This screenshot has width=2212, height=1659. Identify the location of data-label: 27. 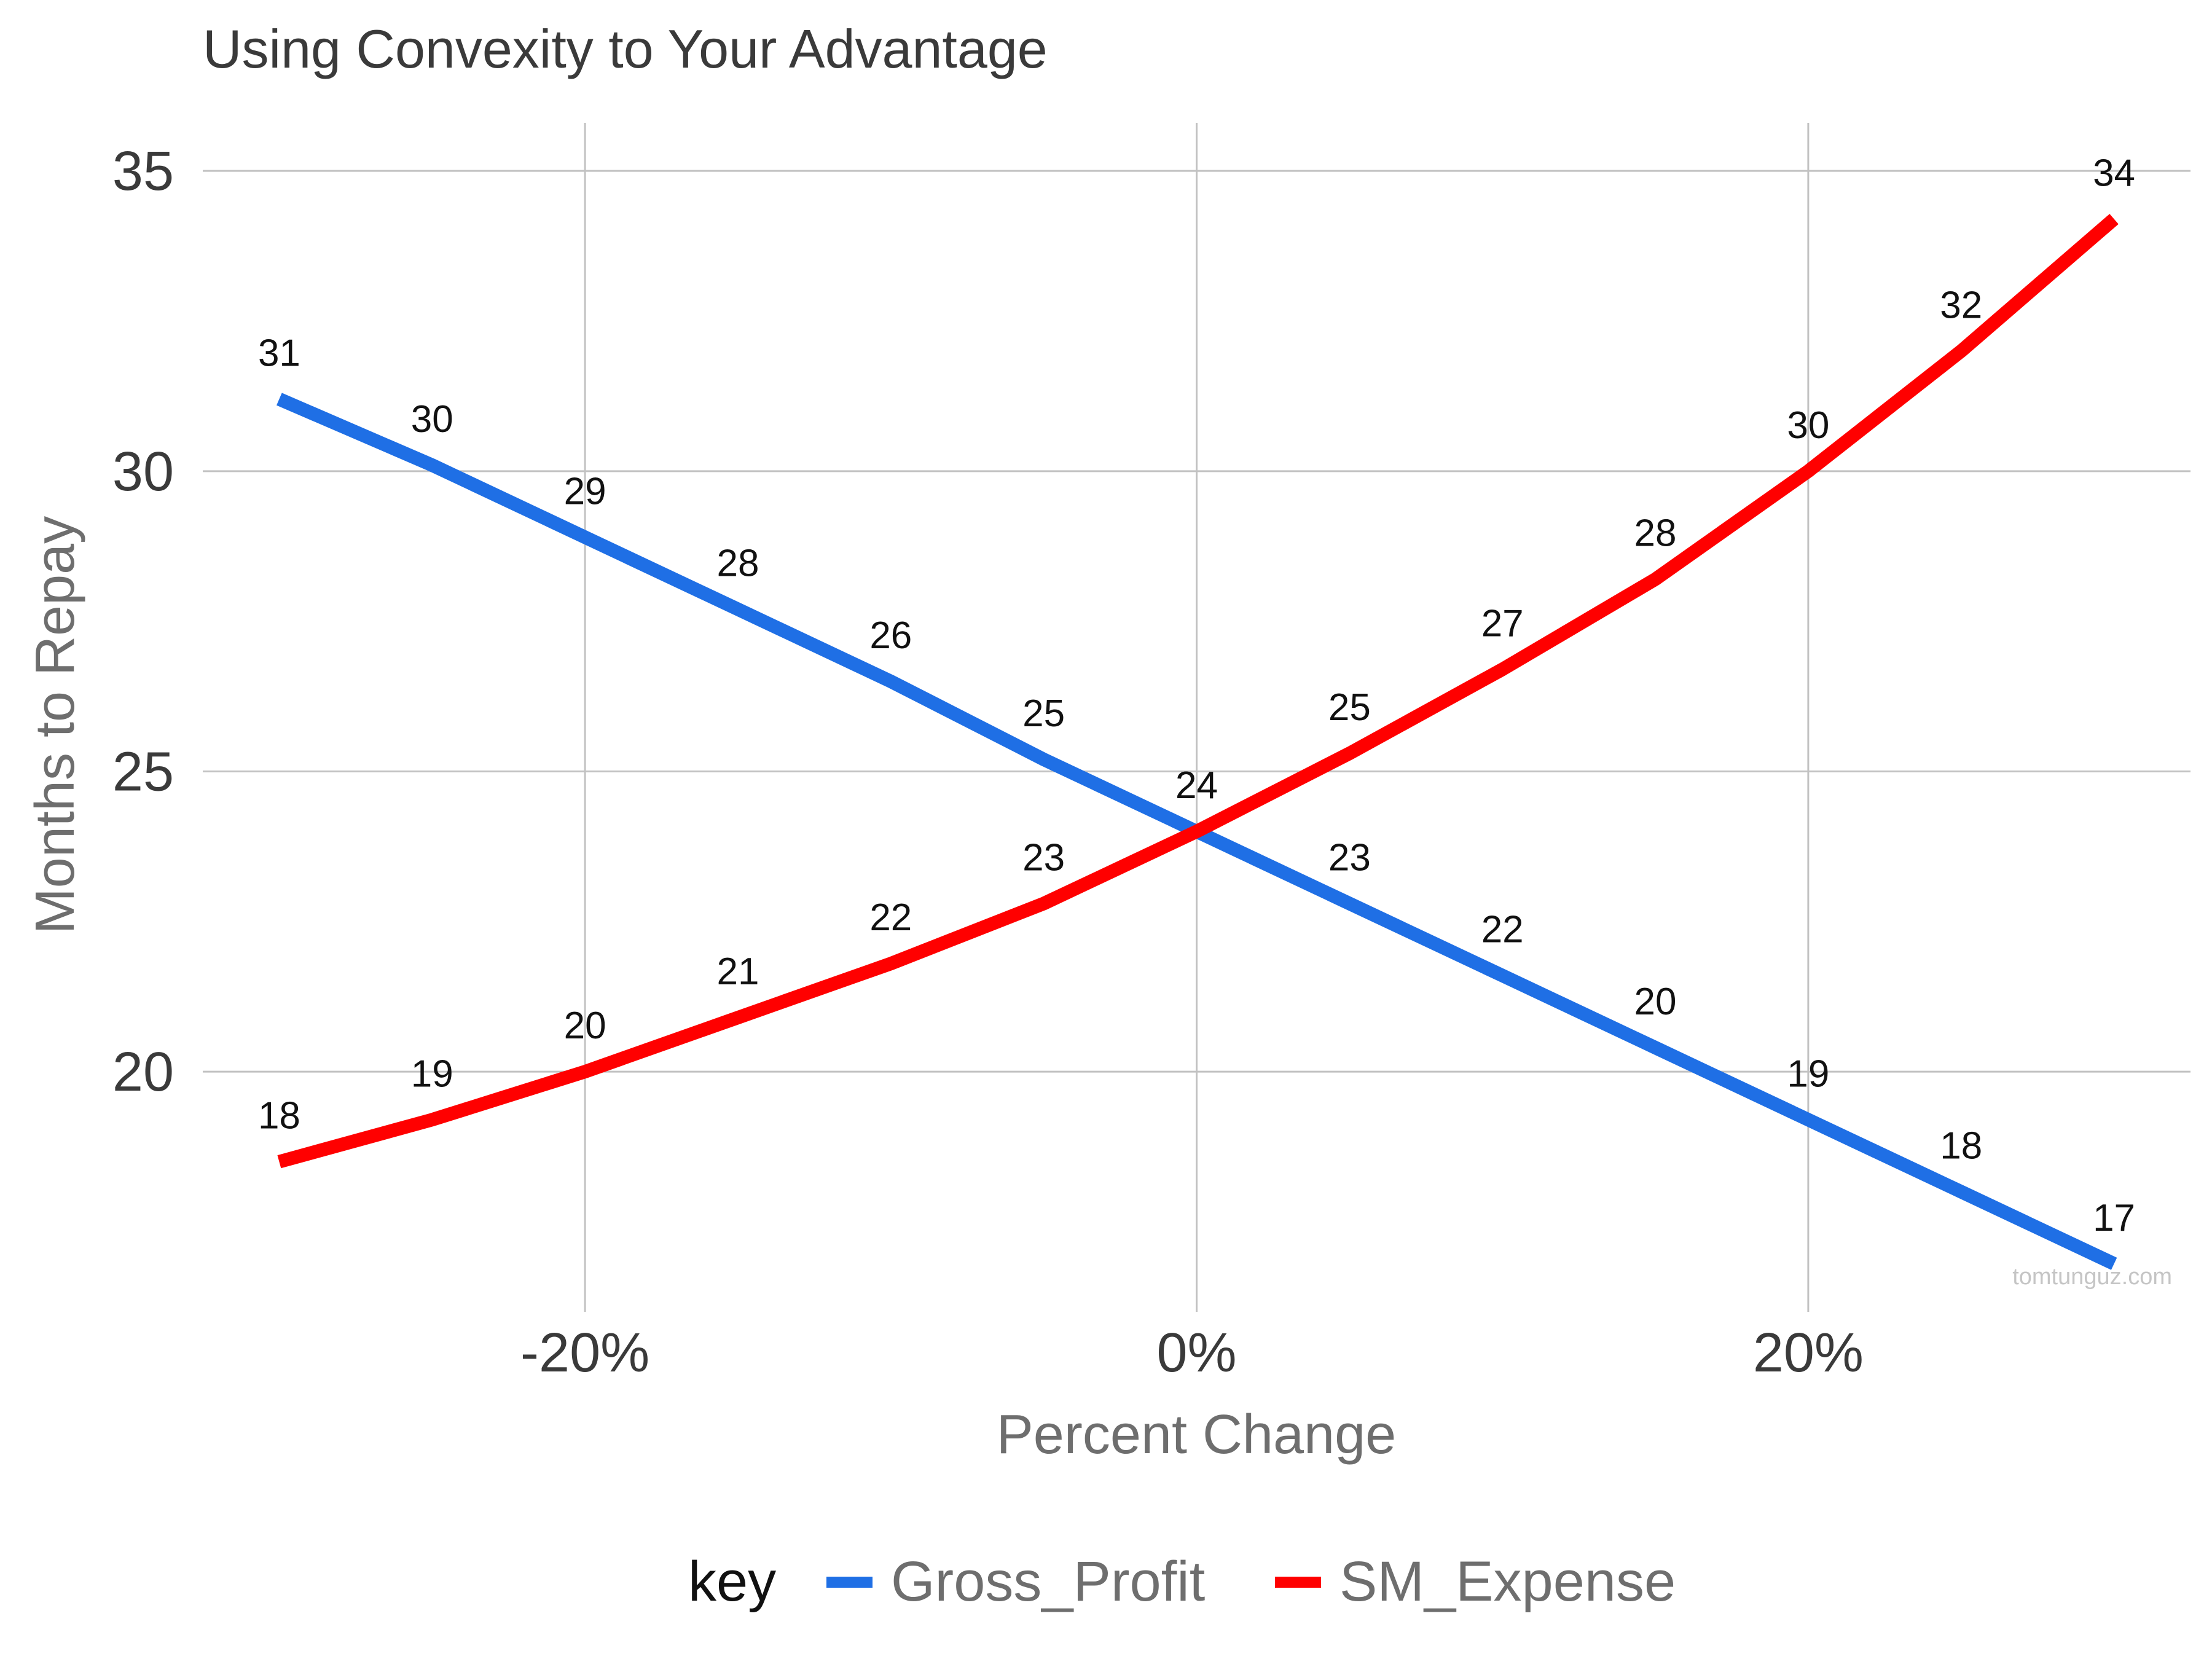
(1502, 623).